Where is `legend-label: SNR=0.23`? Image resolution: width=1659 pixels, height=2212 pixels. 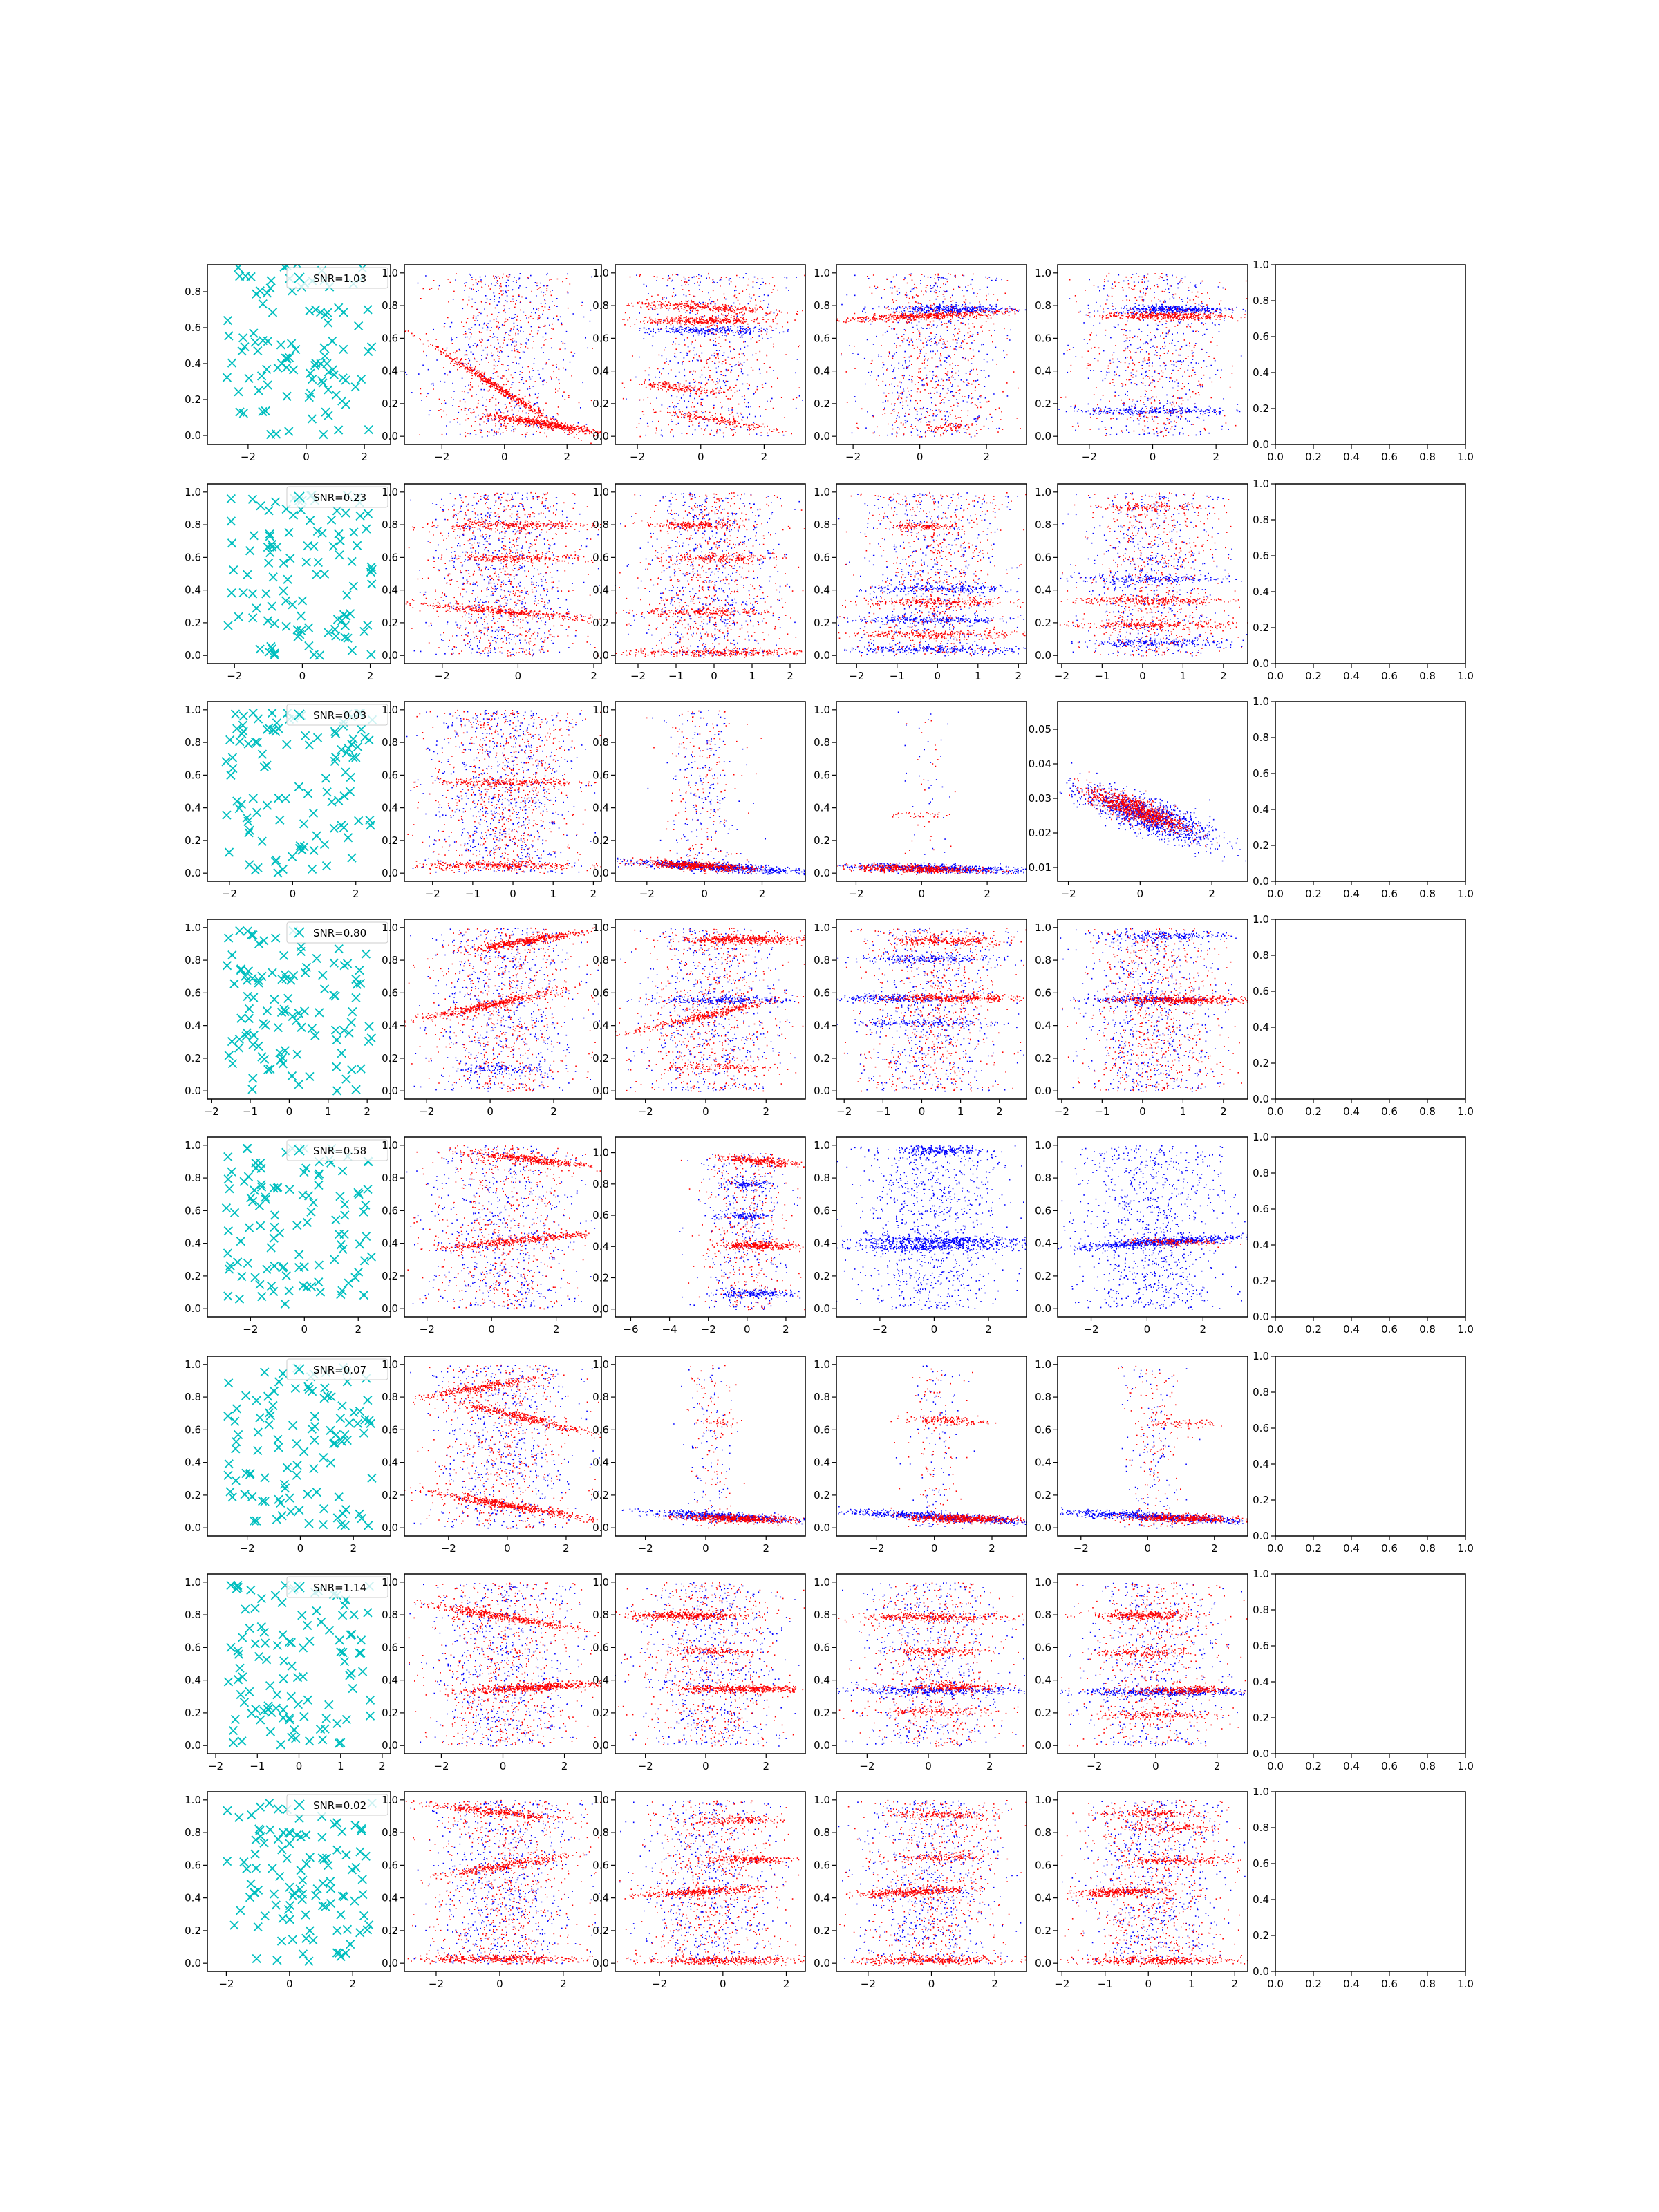 legend-label: SNR=0.23 is located at coordinates (339, 497).